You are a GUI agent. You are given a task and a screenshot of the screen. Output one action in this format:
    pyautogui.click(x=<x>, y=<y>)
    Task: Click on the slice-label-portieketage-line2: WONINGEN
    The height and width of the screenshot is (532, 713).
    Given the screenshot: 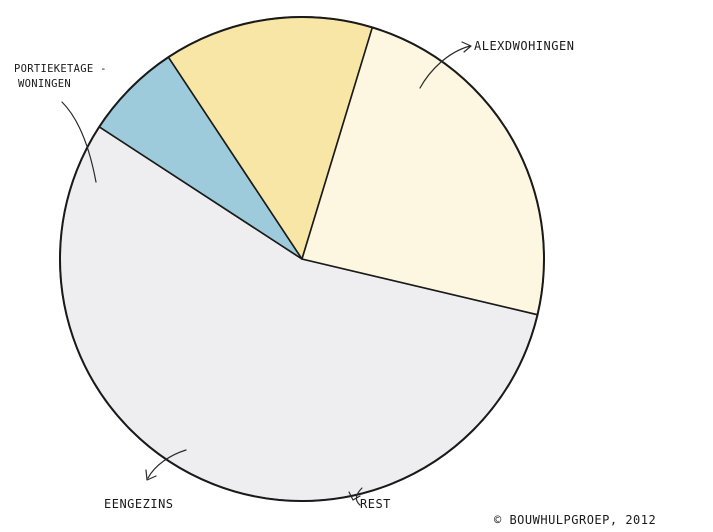 What is the action you would take?
    pyautogui.click(x=44, y=84)
    